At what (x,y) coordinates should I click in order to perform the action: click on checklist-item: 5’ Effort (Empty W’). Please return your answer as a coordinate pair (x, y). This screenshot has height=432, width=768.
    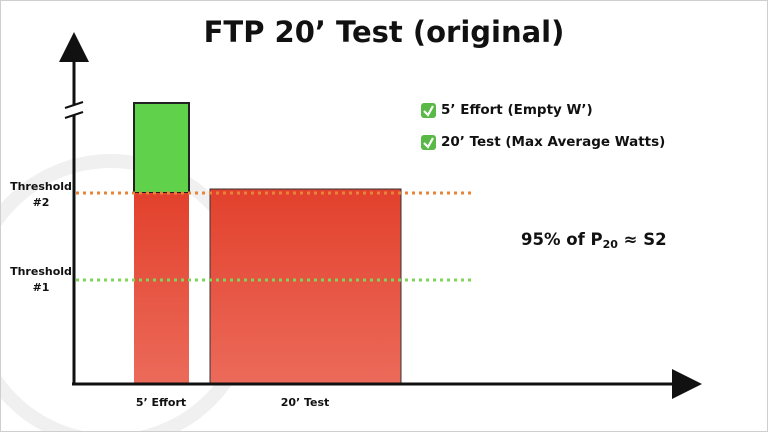
    Looking at the image, I should click on (517, 110).